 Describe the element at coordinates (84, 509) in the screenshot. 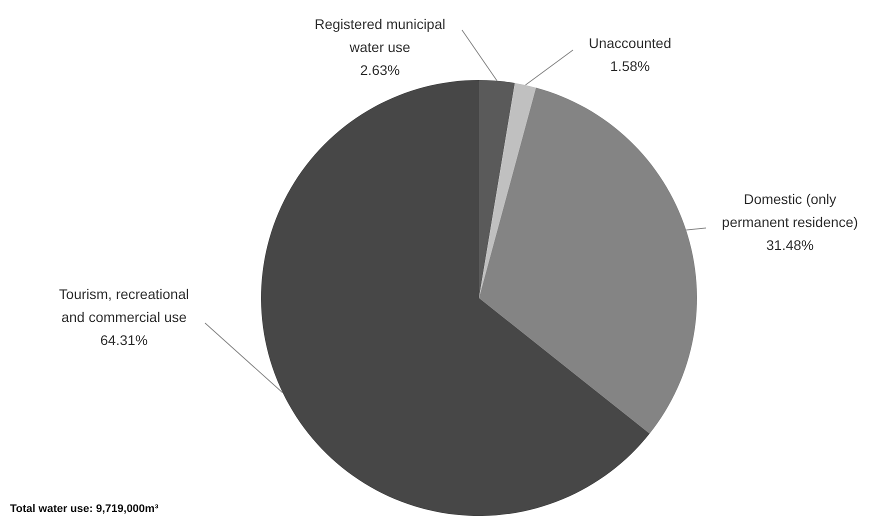

I see `text: Total water use: 9,719,000m³` at that location.